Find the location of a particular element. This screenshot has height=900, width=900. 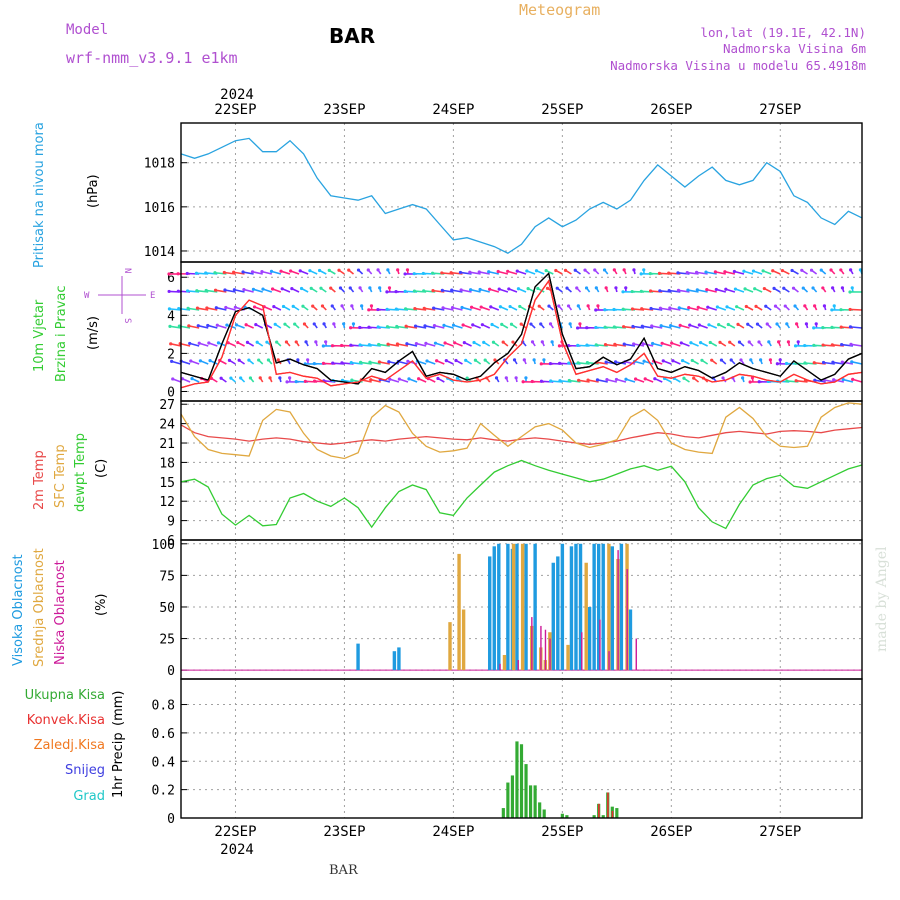

altitude-text: Nadmorska Visina 6m is located at coordinates (794, 48).